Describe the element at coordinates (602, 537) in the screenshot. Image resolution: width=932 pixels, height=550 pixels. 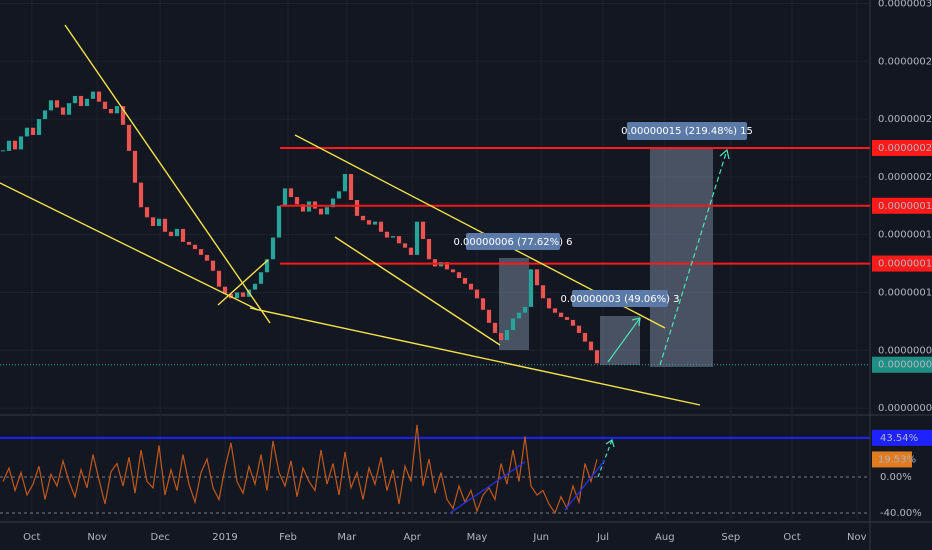
I see `x-tick-label: Jul` at that location.